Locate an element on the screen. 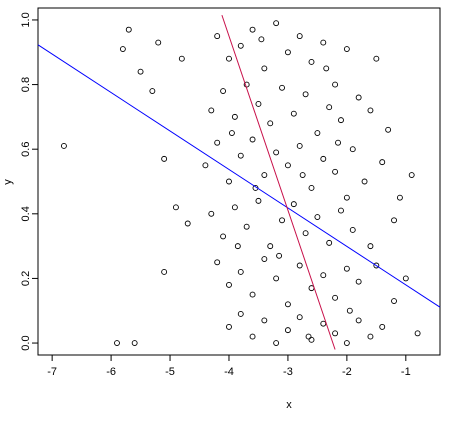 The height and width of the screenshot is (423, 449). y-tick-label: 0.8 is located at coordinates (26, 84).